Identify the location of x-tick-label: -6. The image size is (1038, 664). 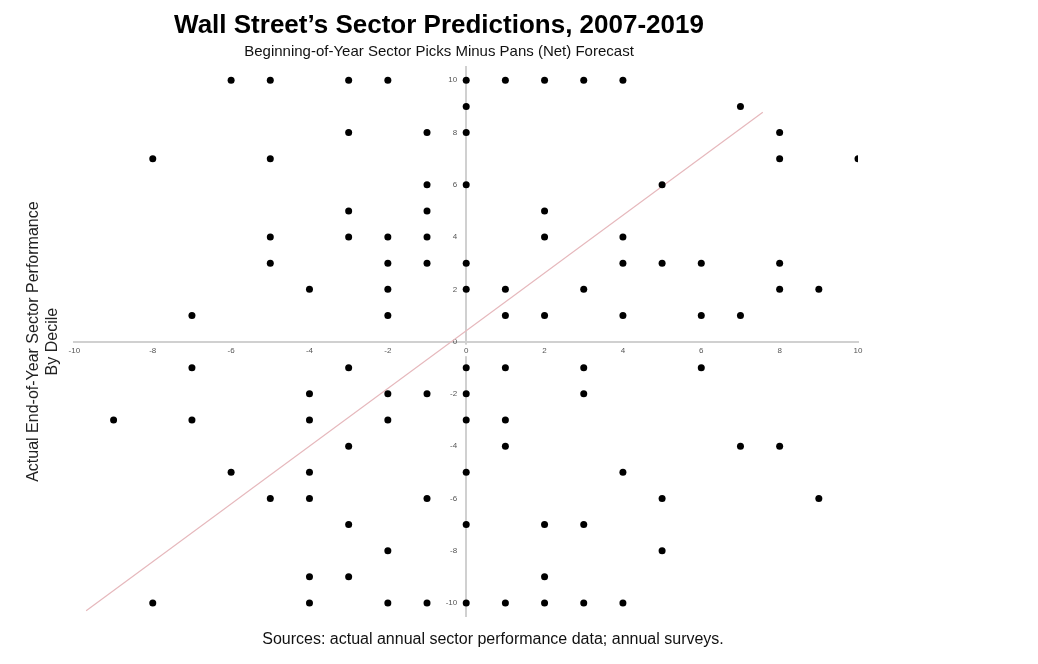
(231, 350).